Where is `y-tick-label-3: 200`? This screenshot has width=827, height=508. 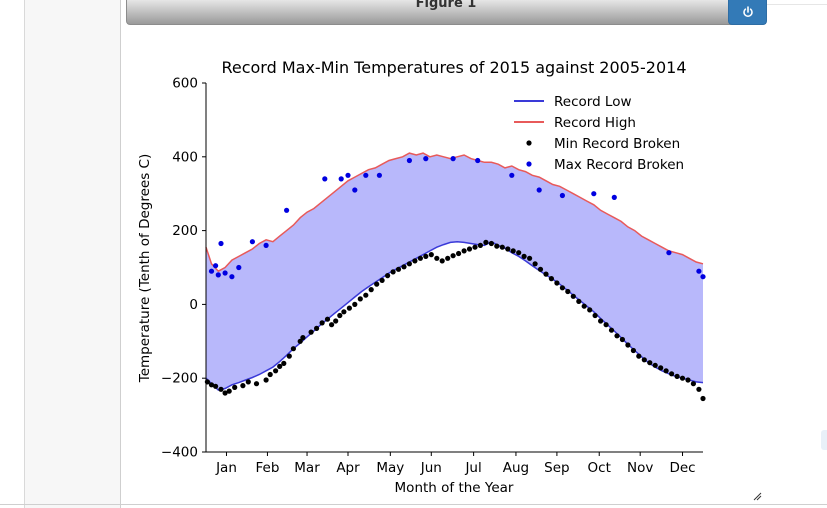
y-tick-label-3: 200 is located at coordinates (185, 231).